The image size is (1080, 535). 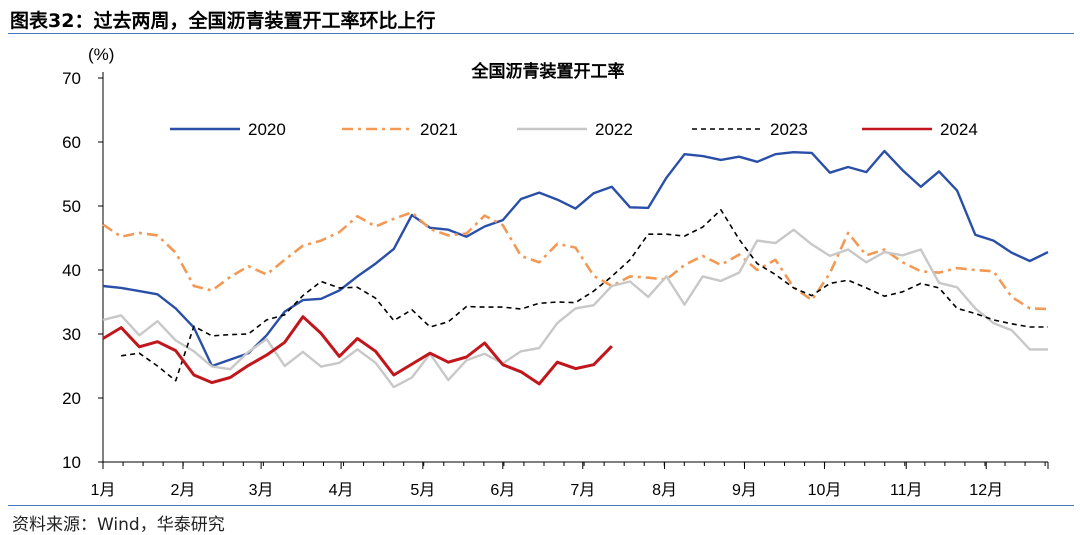 What do you see at coordinates (906, 490) in the screenshot?
I see `x-tick-label: 11月` at bounding box center [906, 490].